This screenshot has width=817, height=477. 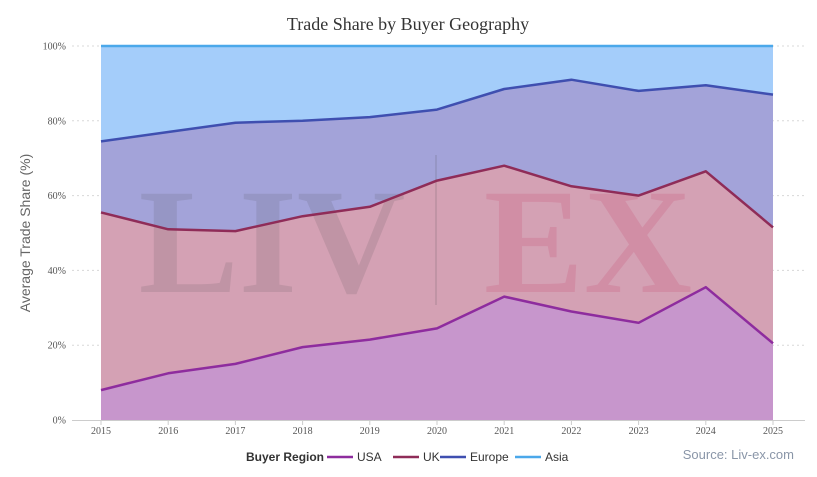 I want to click on y-tick-label: 80%, so click(x=57, y=121).